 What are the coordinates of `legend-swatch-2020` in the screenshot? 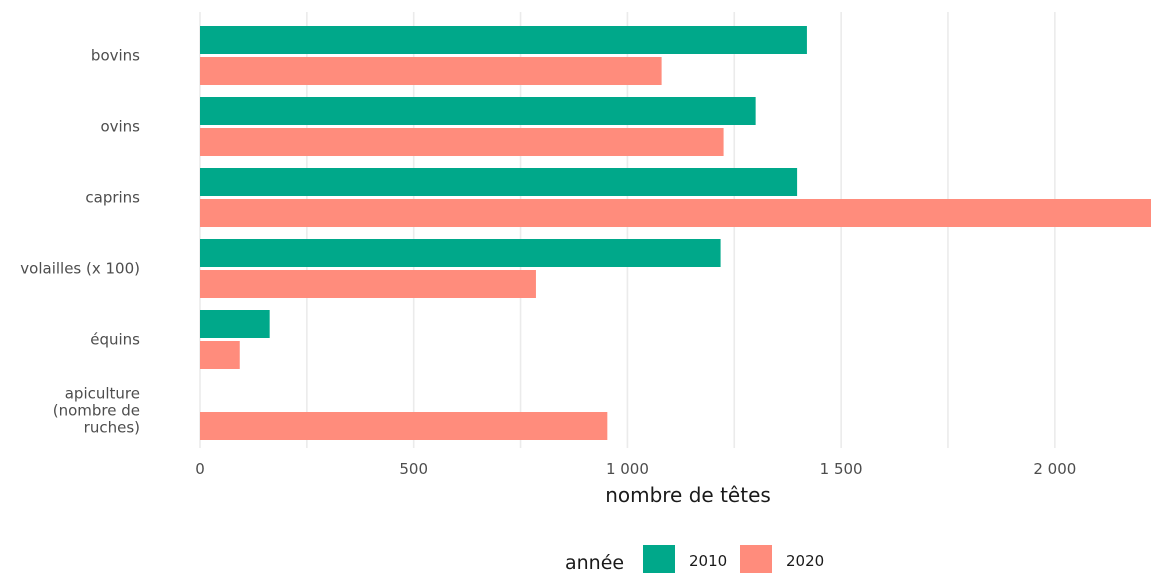 It's located at (756, 559).